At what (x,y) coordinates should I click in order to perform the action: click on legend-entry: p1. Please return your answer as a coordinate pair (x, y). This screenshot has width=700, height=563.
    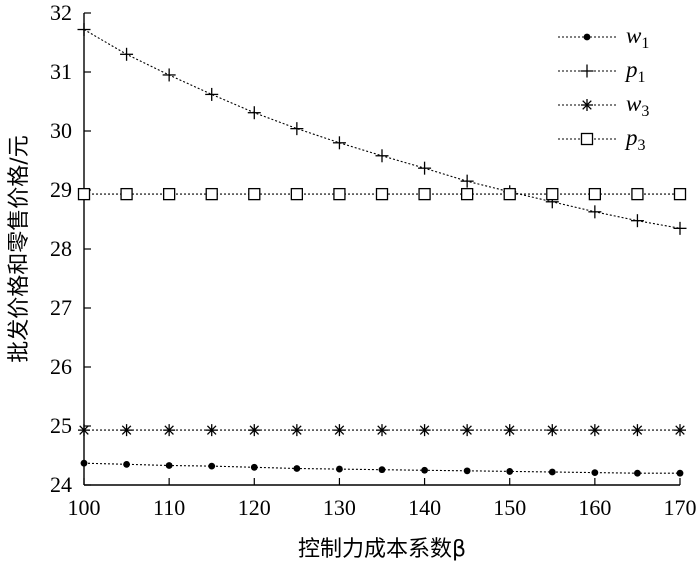
    Looking at the image, I should click on (602, 71).